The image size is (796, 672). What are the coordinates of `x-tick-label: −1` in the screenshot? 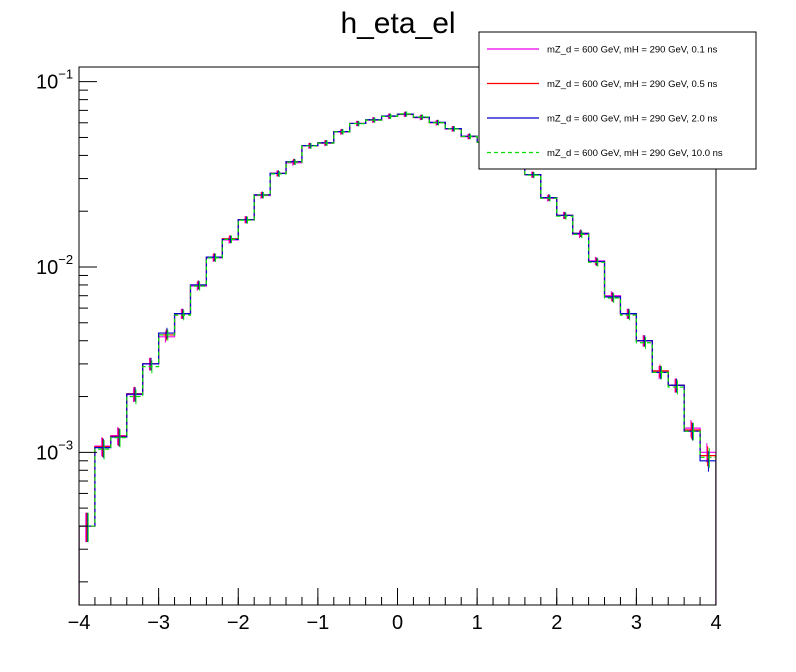 It's located at (317, 623).